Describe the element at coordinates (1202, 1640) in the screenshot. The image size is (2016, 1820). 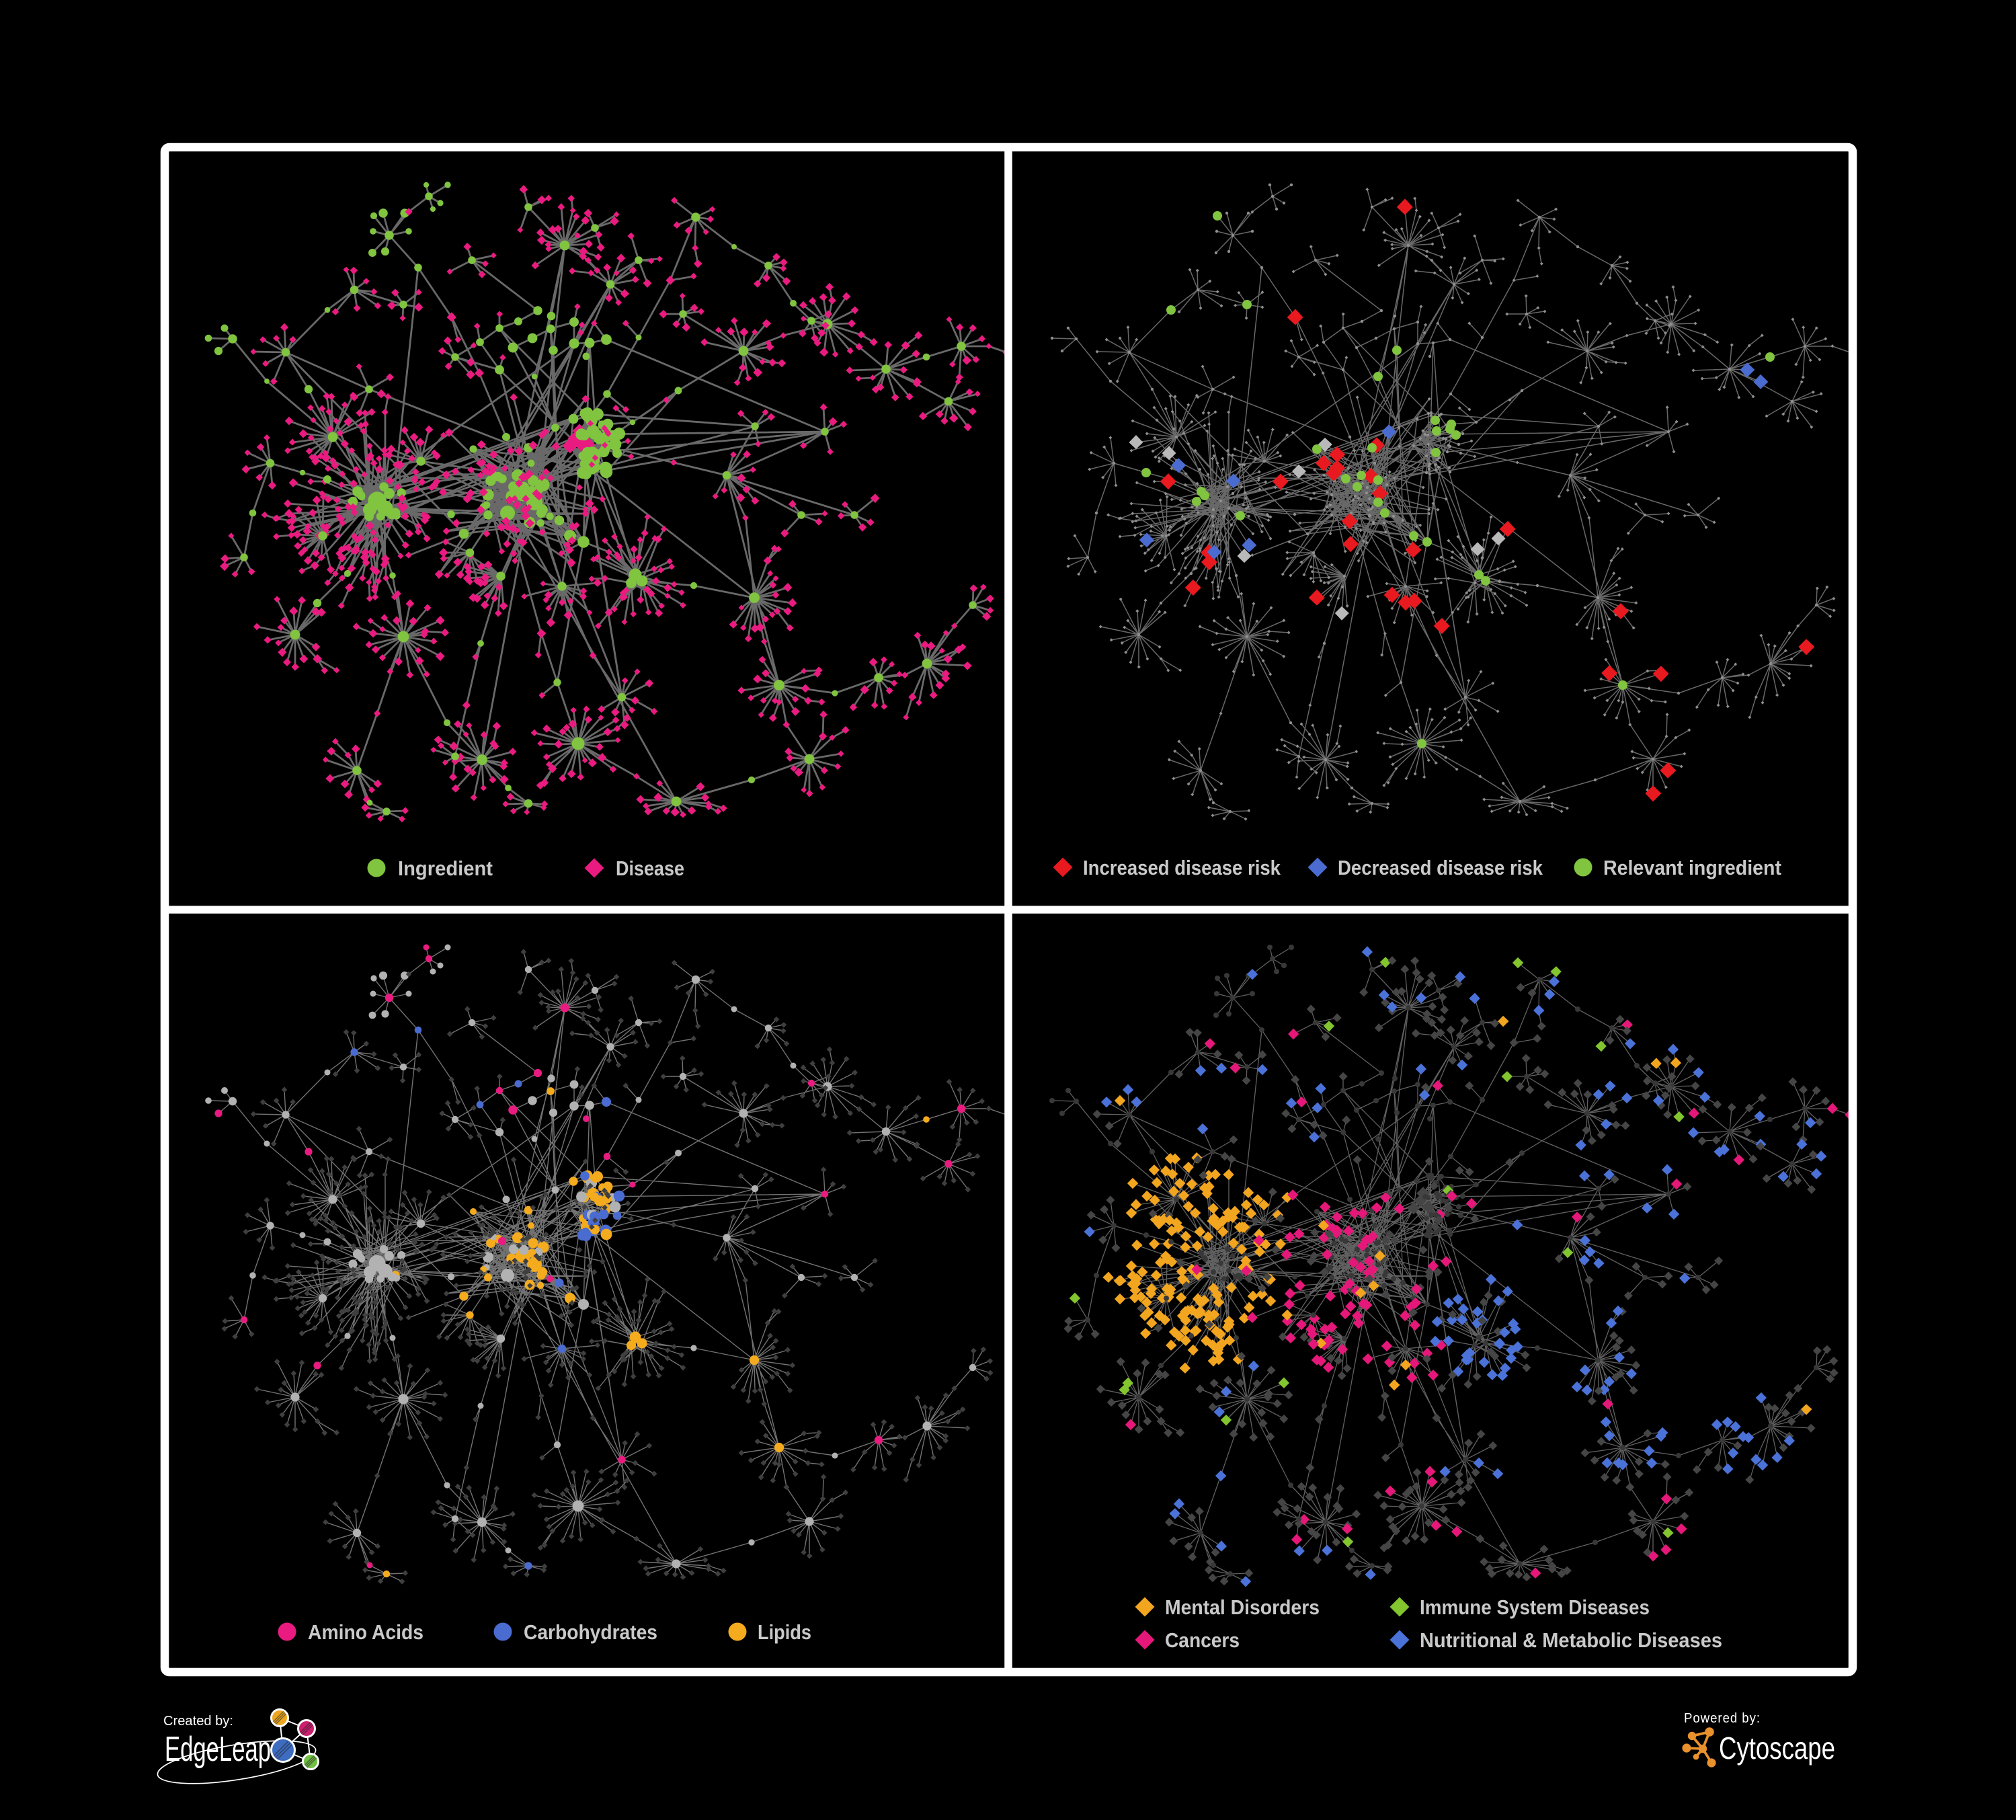
I see `svg-text: Cancers` at that location.